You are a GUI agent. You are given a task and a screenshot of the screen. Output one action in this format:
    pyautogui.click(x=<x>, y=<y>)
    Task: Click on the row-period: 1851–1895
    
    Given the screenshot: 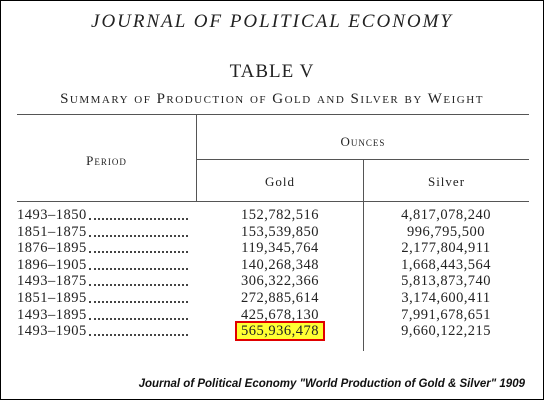 What is the action you would take?
    pyautogui.click(x=104, y=298)
    